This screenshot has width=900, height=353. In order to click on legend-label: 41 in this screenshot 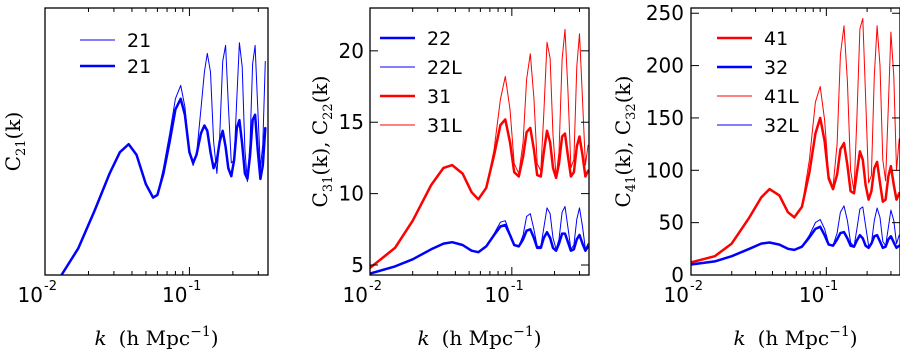, I will do `click(776, 39)`.